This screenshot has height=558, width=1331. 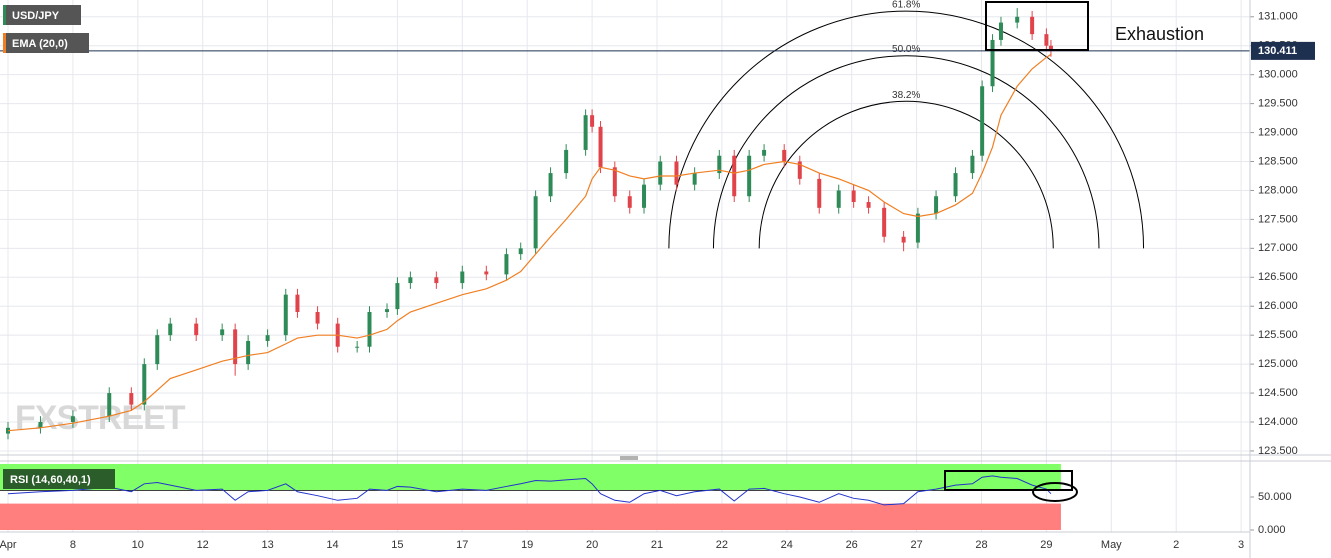 I want to click on y-tick-label: 127.000, so click(x=1278, y=248).